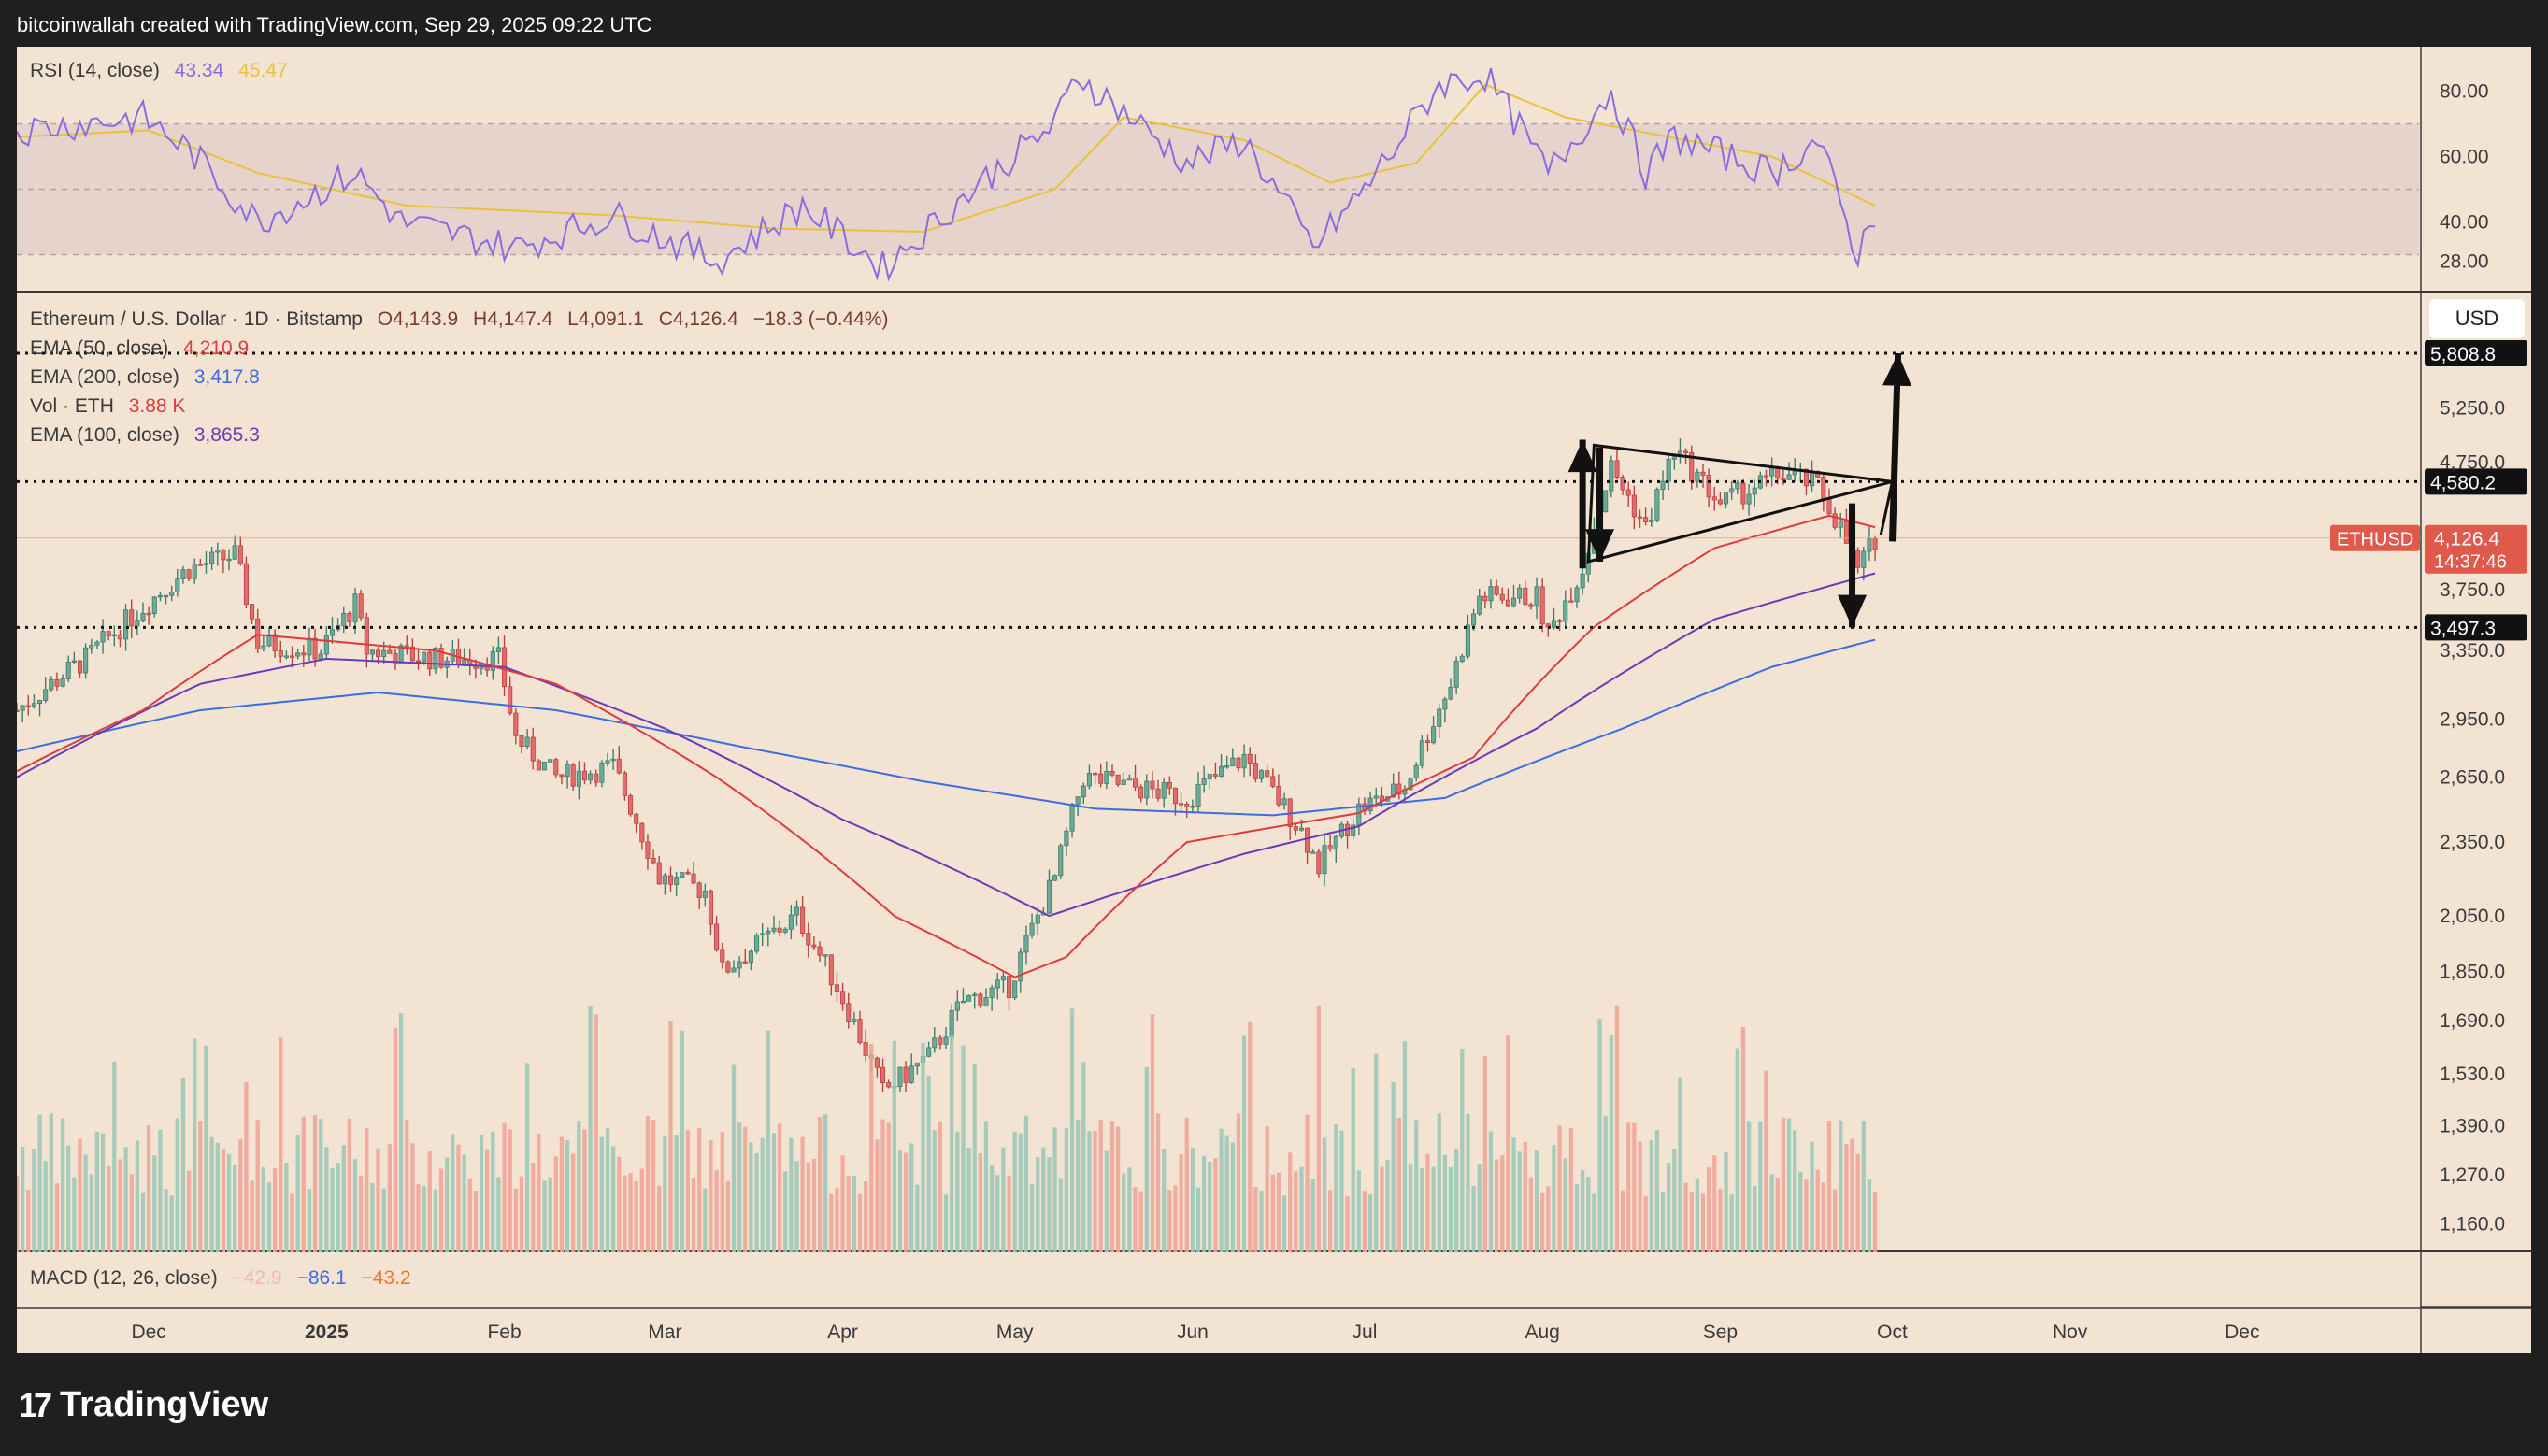  I want to click on time-tick: Jun, so click(1193, 1332).